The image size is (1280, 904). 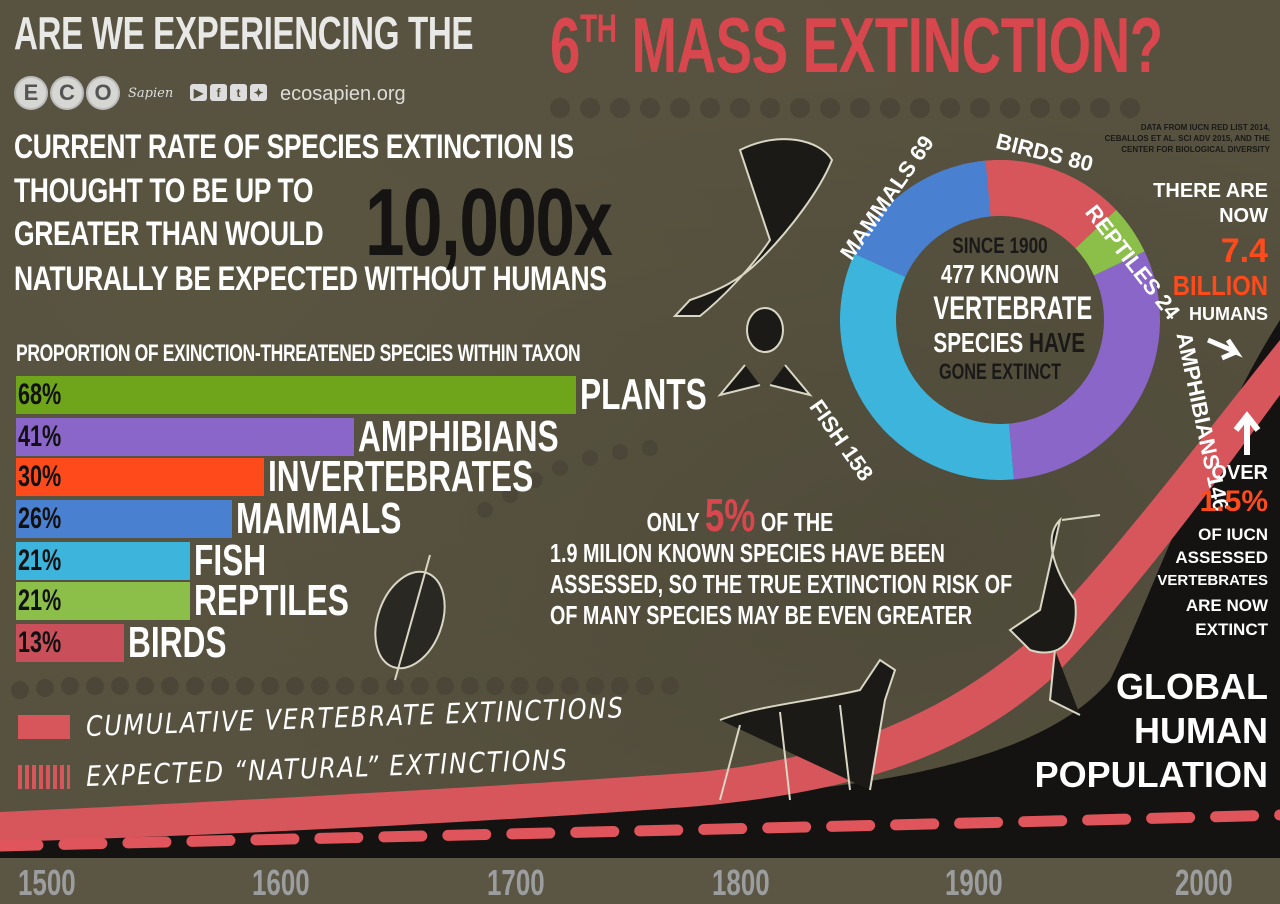 I want to click on bar-row-birds: 13% BIRDS, so click(x=140, y=642).